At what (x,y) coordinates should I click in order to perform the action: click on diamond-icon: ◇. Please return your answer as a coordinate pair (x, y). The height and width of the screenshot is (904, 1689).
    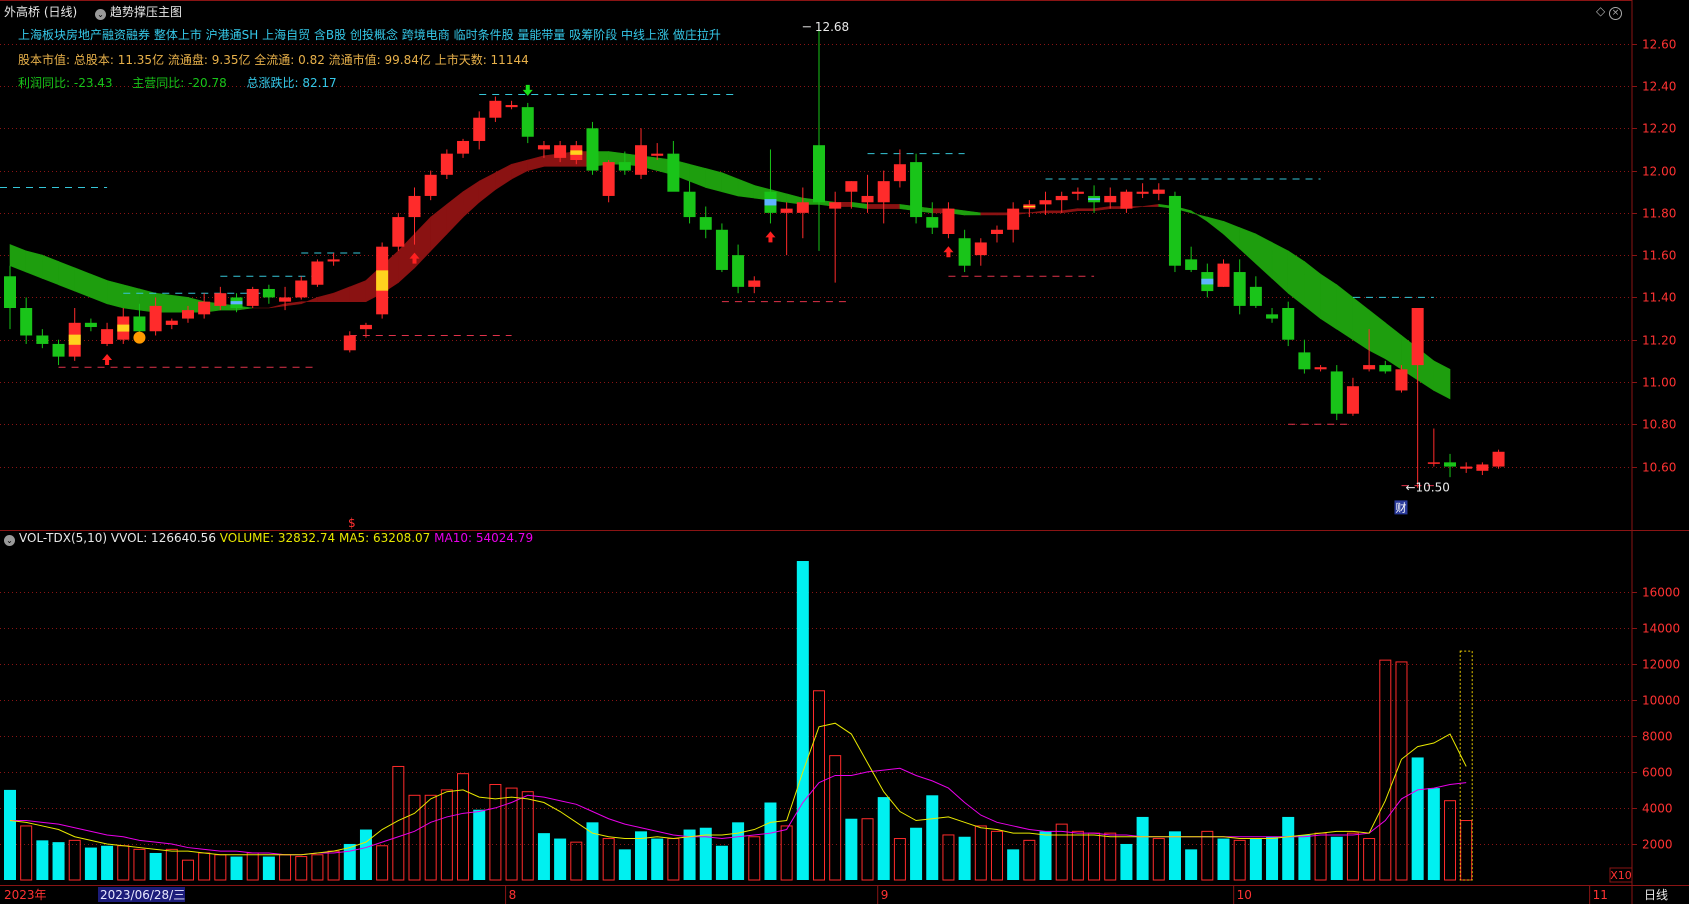
    Looking at the image, I should click on (1601, 11).